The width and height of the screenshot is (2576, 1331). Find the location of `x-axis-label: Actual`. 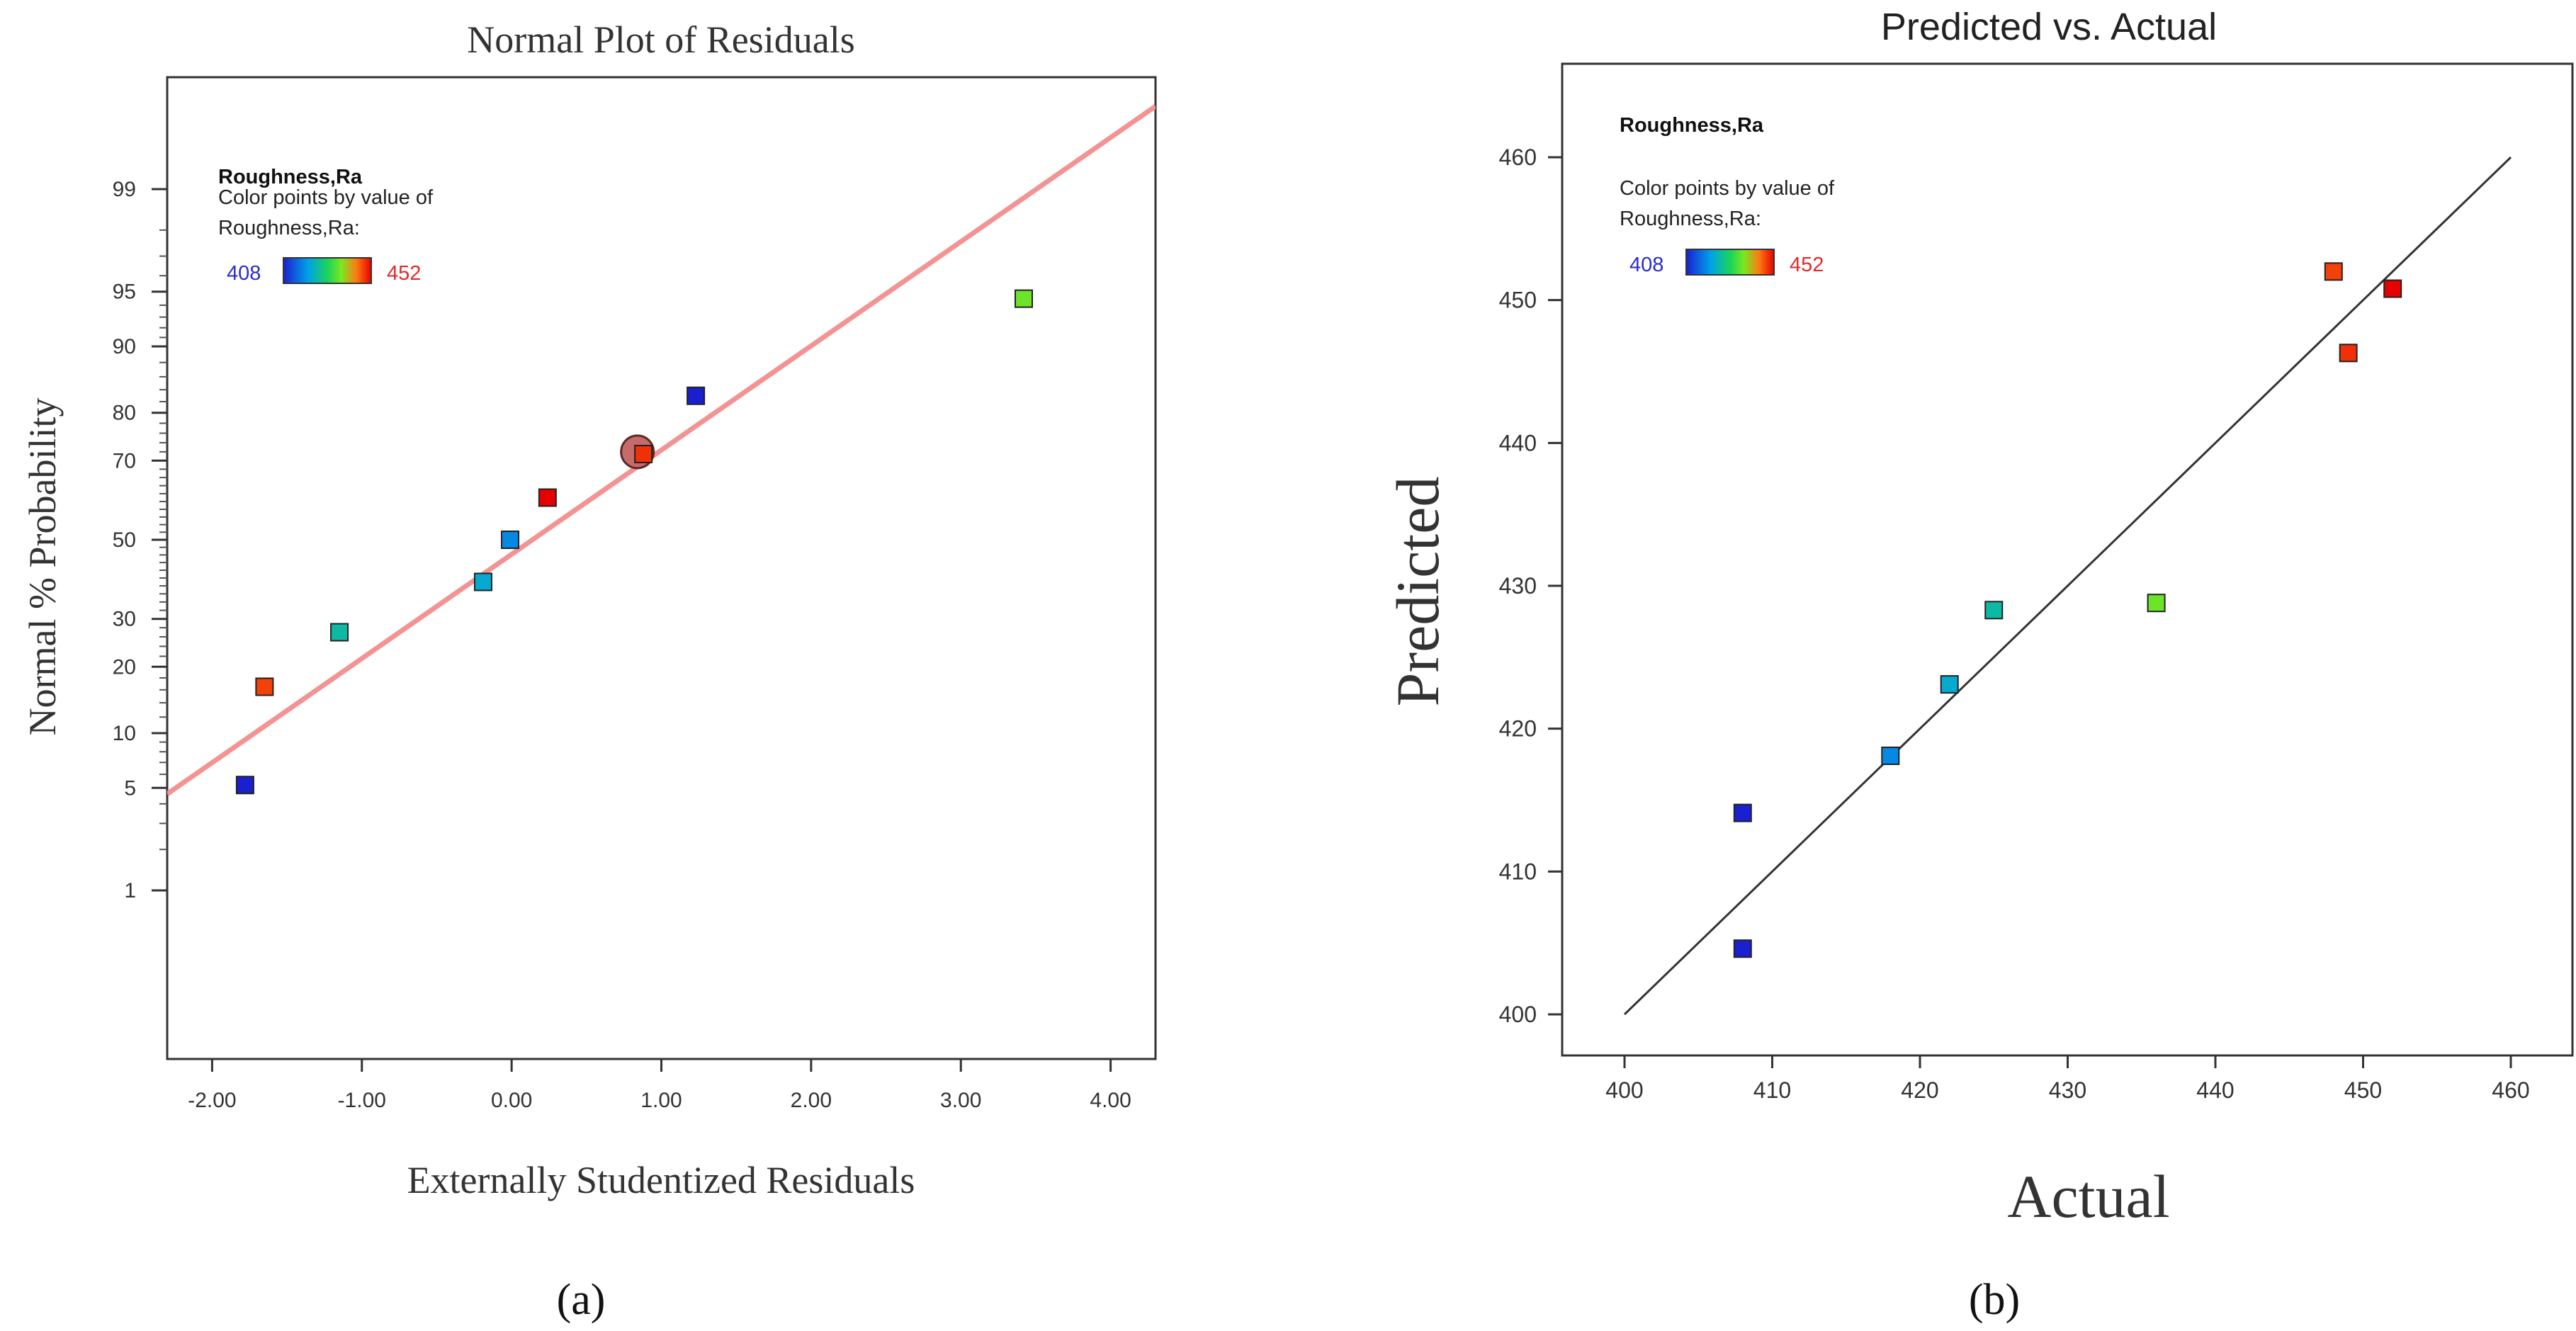

x-axis-label: Actual is located at coordinates (2088, 1196).